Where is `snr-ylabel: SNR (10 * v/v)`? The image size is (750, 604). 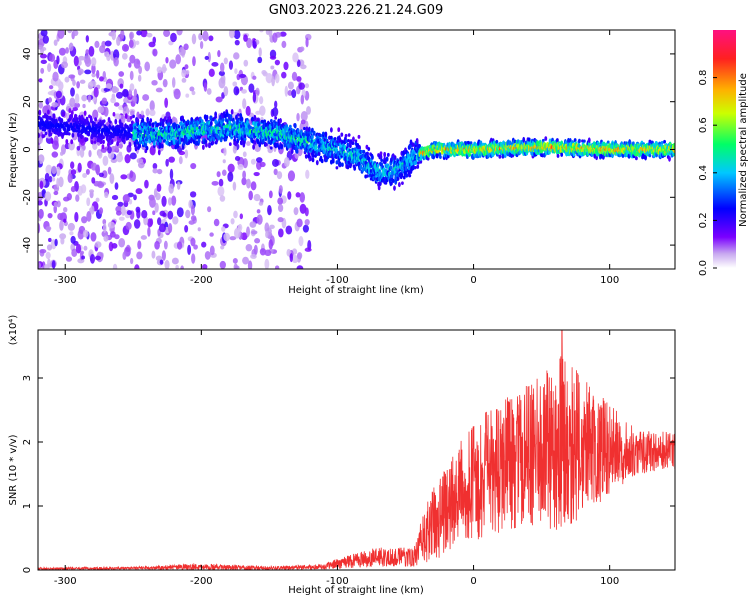
snr-ylabel: SNR (10 * v/v) is located at coordinates (13, 469).